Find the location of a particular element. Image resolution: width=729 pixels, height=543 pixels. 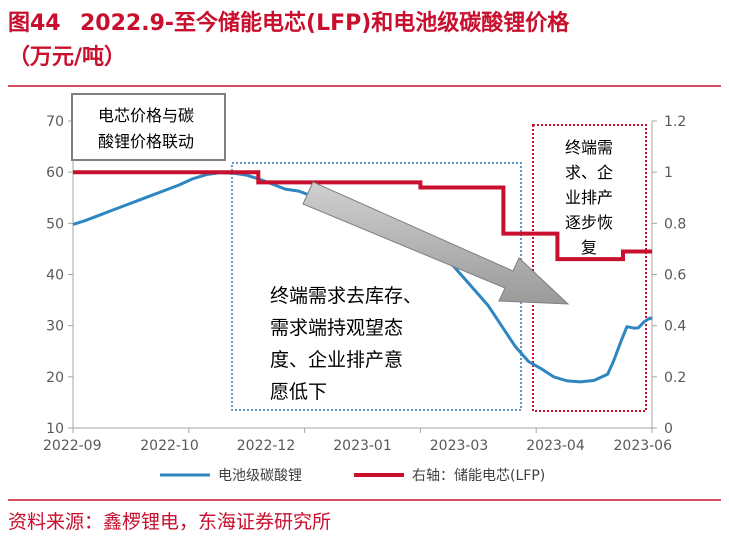

x-tick-label: 2023-06 is located at coordinates (643, 446).